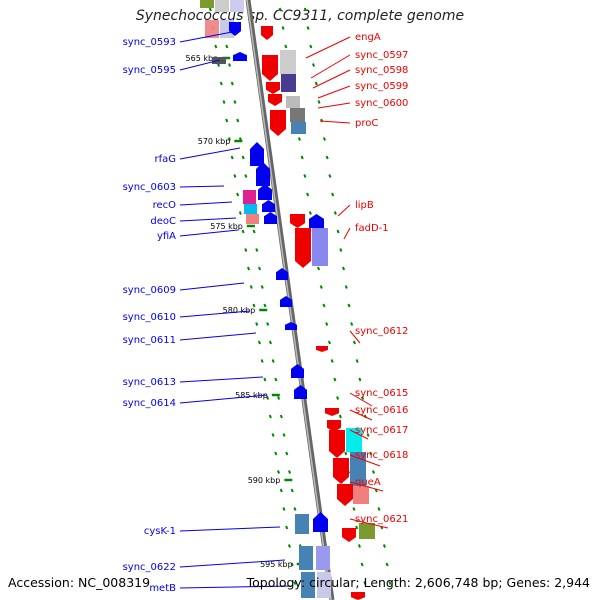  Describe the element at coordinates (368, 482) in the screenshot. I see `gene-label-right: queA` at that location.